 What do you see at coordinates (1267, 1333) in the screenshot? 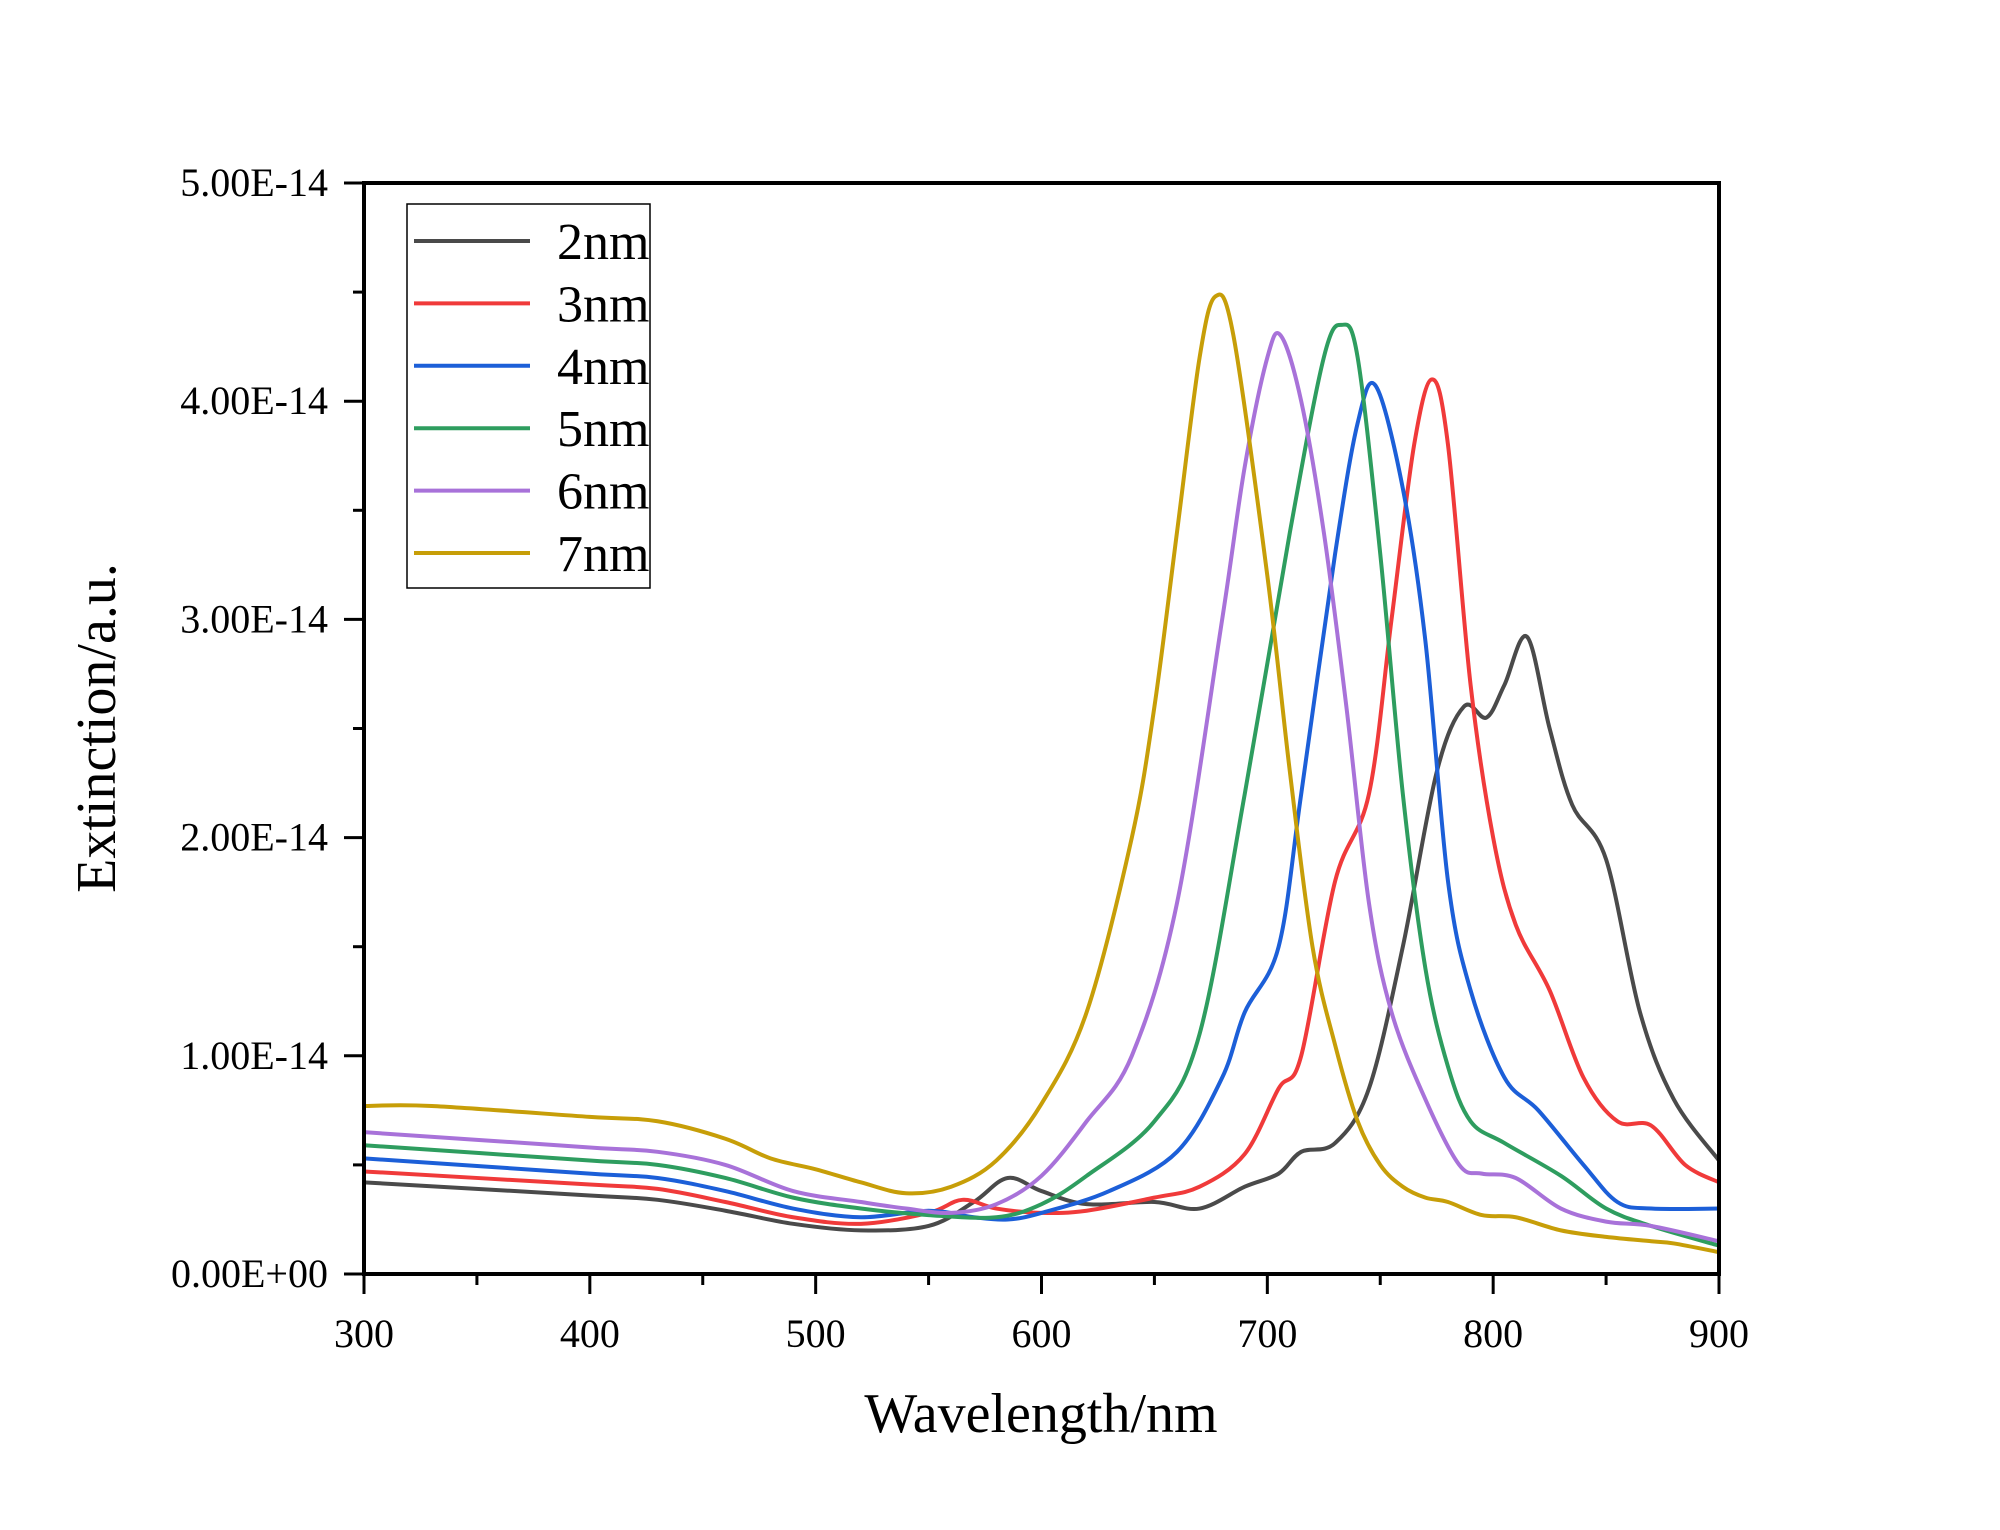
I see `x-tick-label: 700` at bounding box center [1267, 1333].